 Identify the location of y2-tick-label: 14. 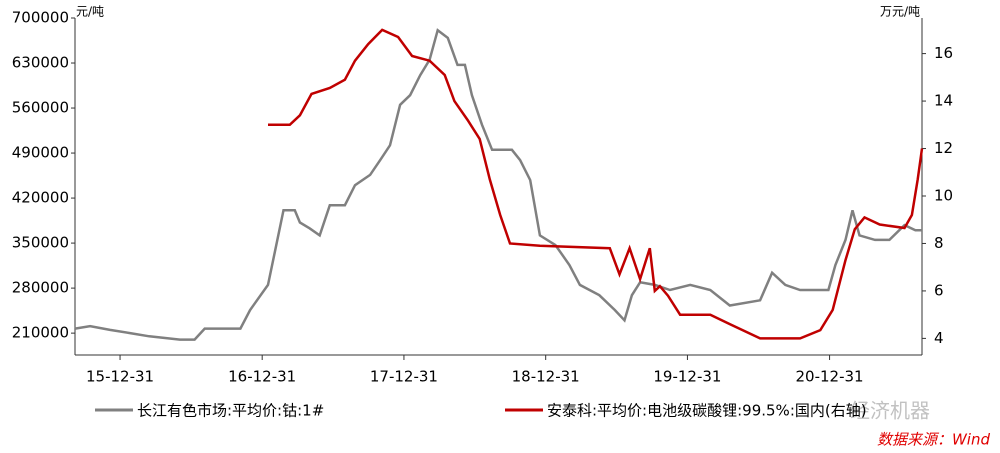
(943, 101).